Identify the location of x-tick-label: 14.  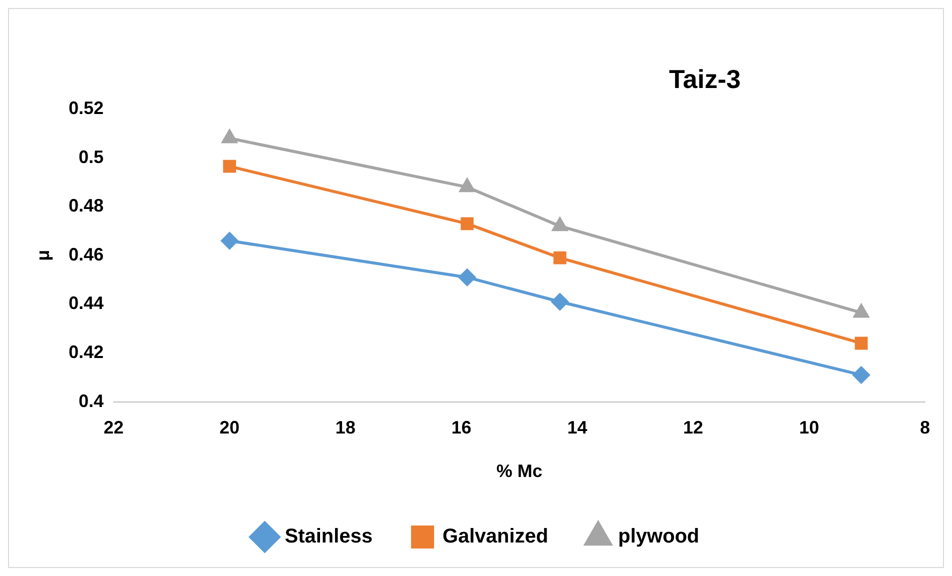
(577, 428).